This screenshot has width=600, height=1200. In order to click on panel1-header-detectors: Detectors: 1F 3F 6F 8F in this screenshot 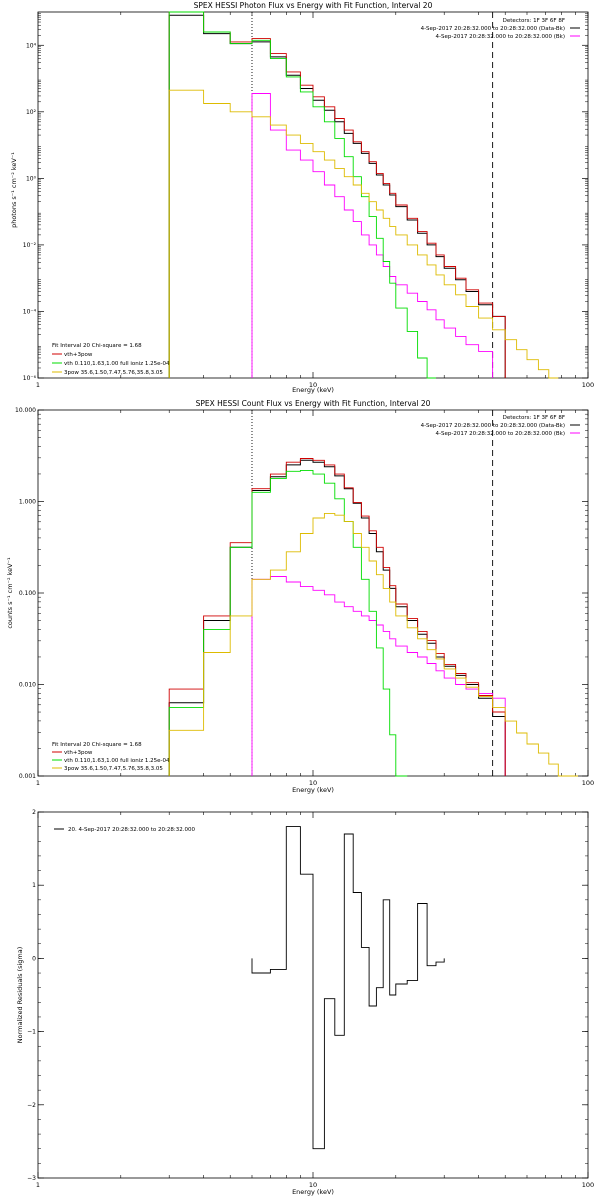, I will do `click(534, 21)`.